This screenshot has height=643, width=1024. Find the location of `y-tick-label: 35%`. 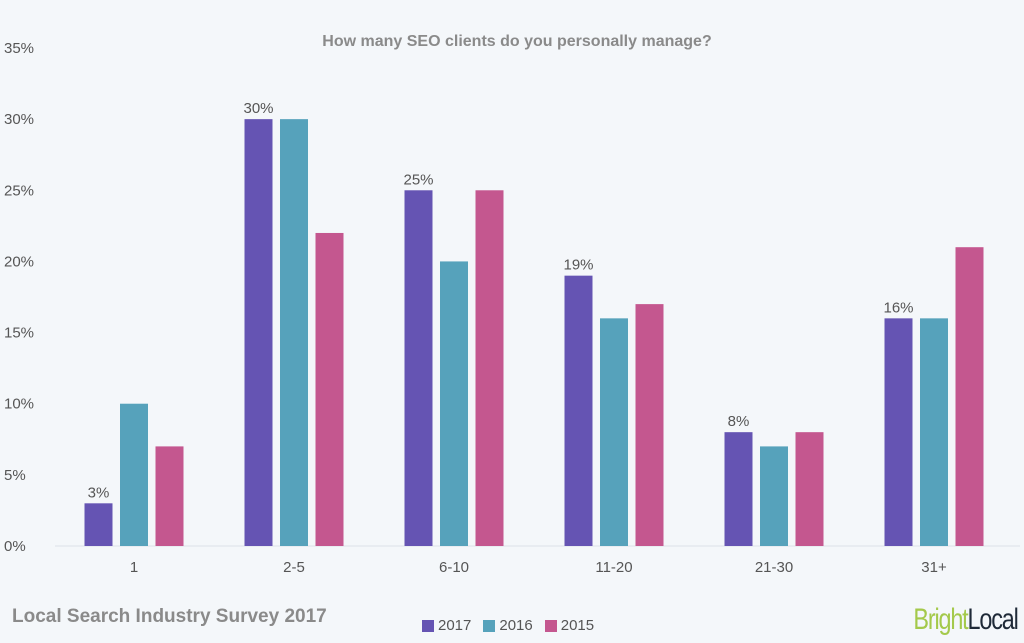

y-tick-label: 35% is located at coordinates (19, 48).